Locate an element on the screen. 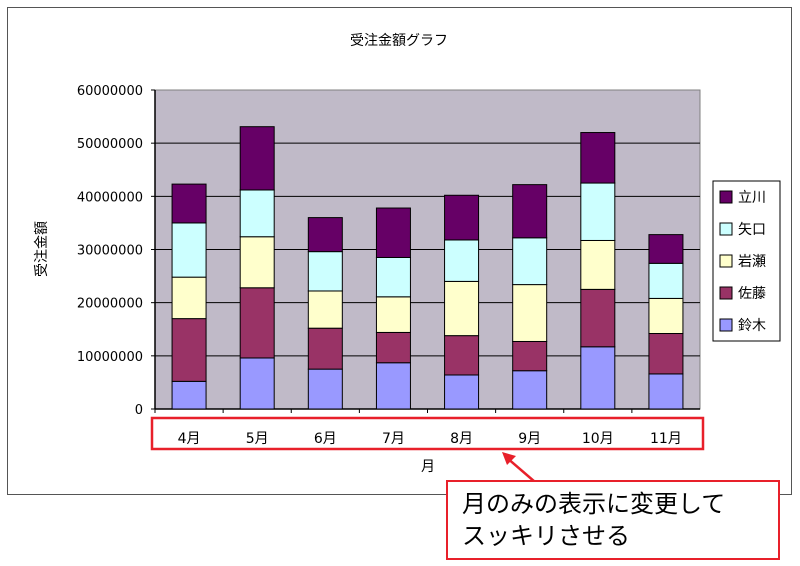 Image resolution: width=800 pixels, height=566 pixels. legend-label: 佐藤 is located at coordinates (752, 294).